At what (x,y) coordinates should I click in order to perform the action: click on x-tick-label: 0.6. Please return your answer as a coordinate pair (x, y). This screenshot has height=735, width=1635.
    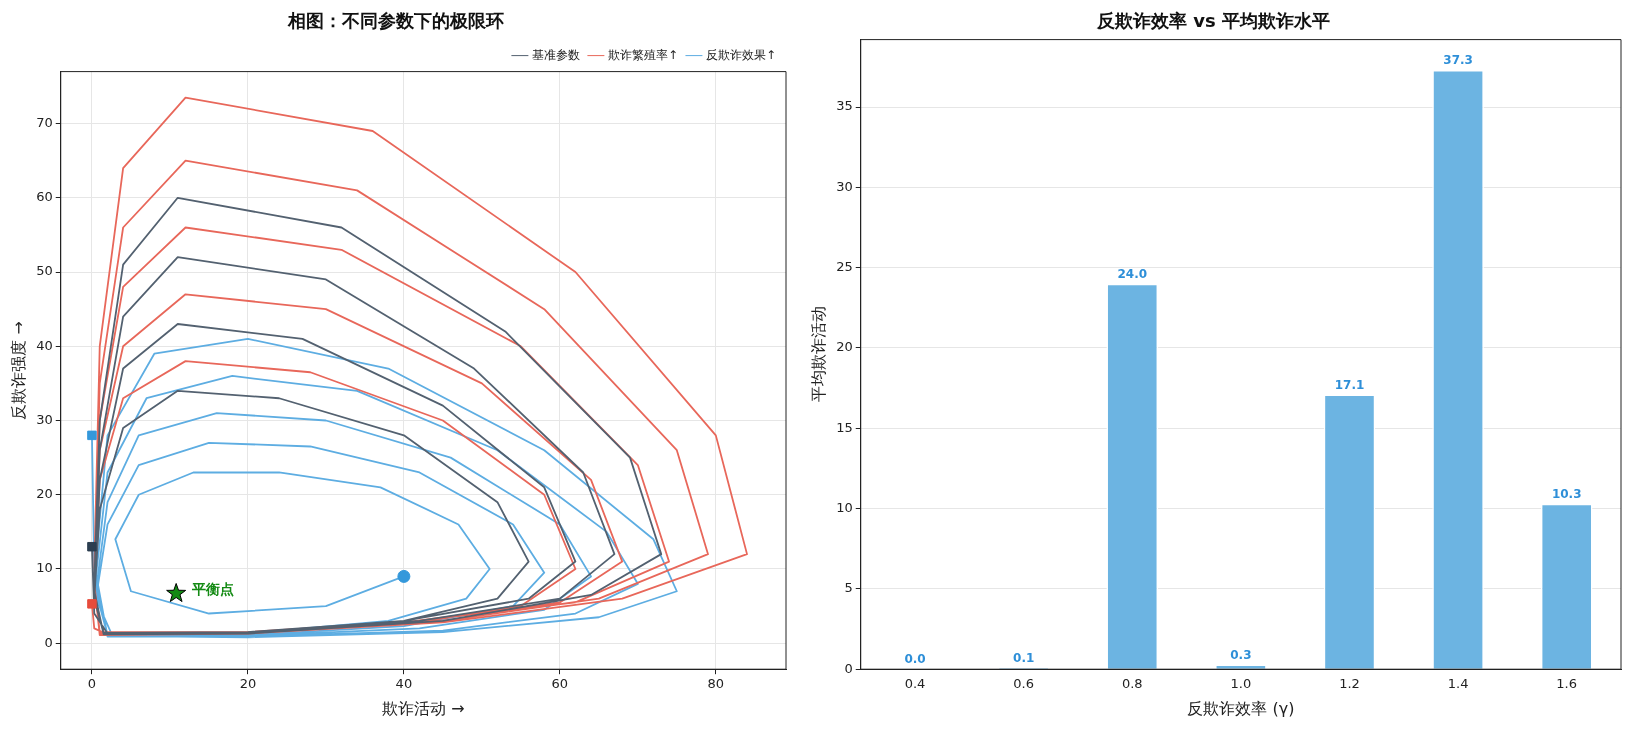
    Looking at the image, I should click on (1023, 684).